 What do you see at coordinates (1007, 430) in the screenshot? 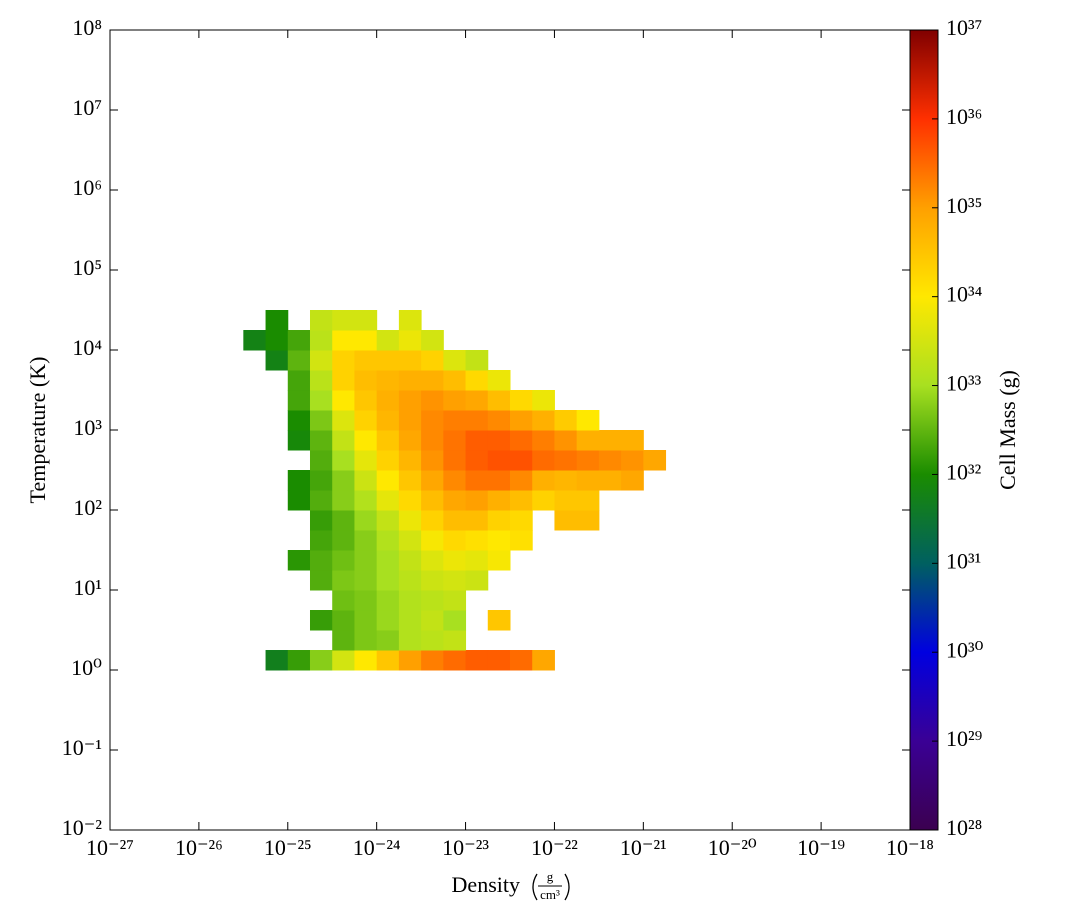
I see `colorbar-label: Cell Mass (g)` at bounding box center [1007, 430].